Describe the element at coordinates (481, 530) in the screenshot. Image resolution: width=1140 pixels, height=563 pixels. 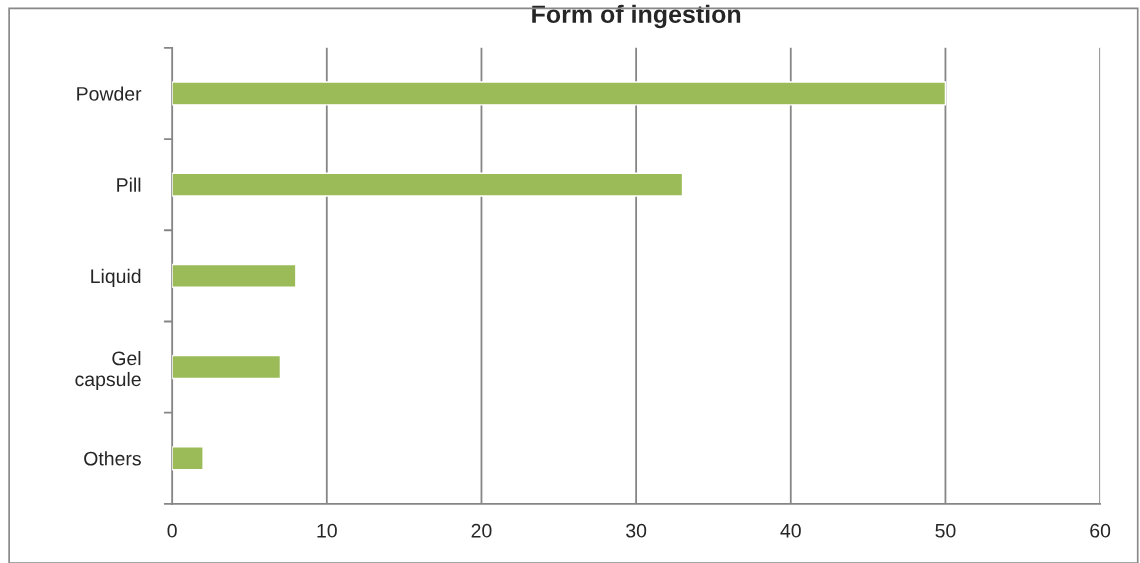
I see `x-tick-label: 20` at that location.